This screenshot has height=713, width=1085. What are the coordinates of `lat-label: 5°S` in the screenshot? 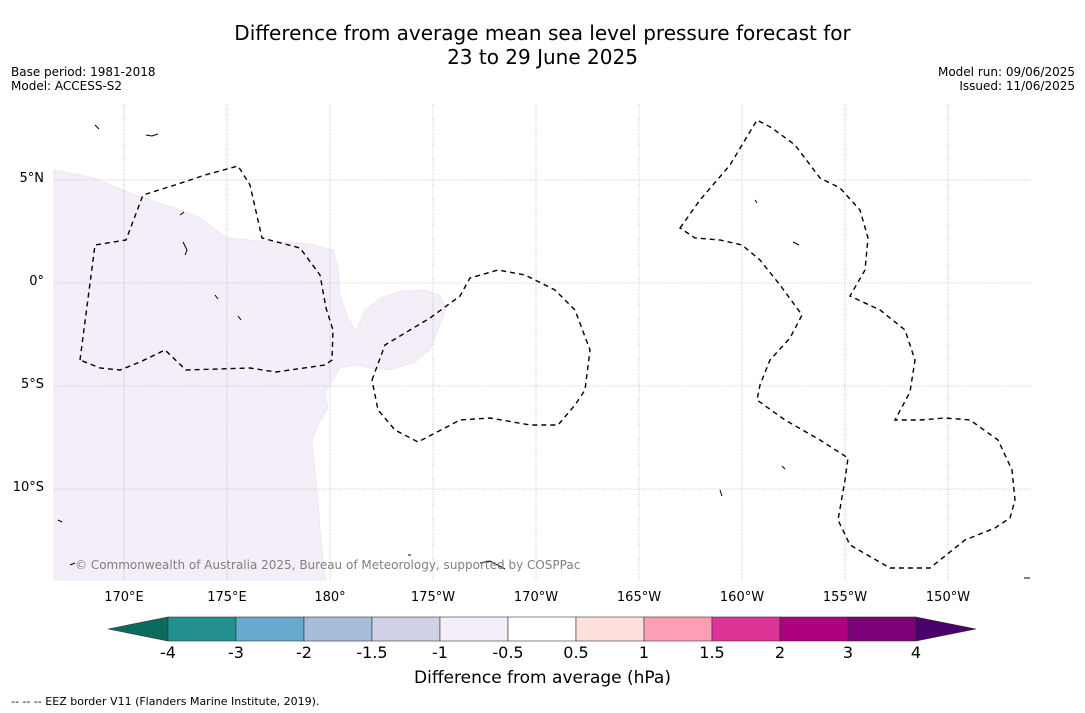 It's located at (32, 384).